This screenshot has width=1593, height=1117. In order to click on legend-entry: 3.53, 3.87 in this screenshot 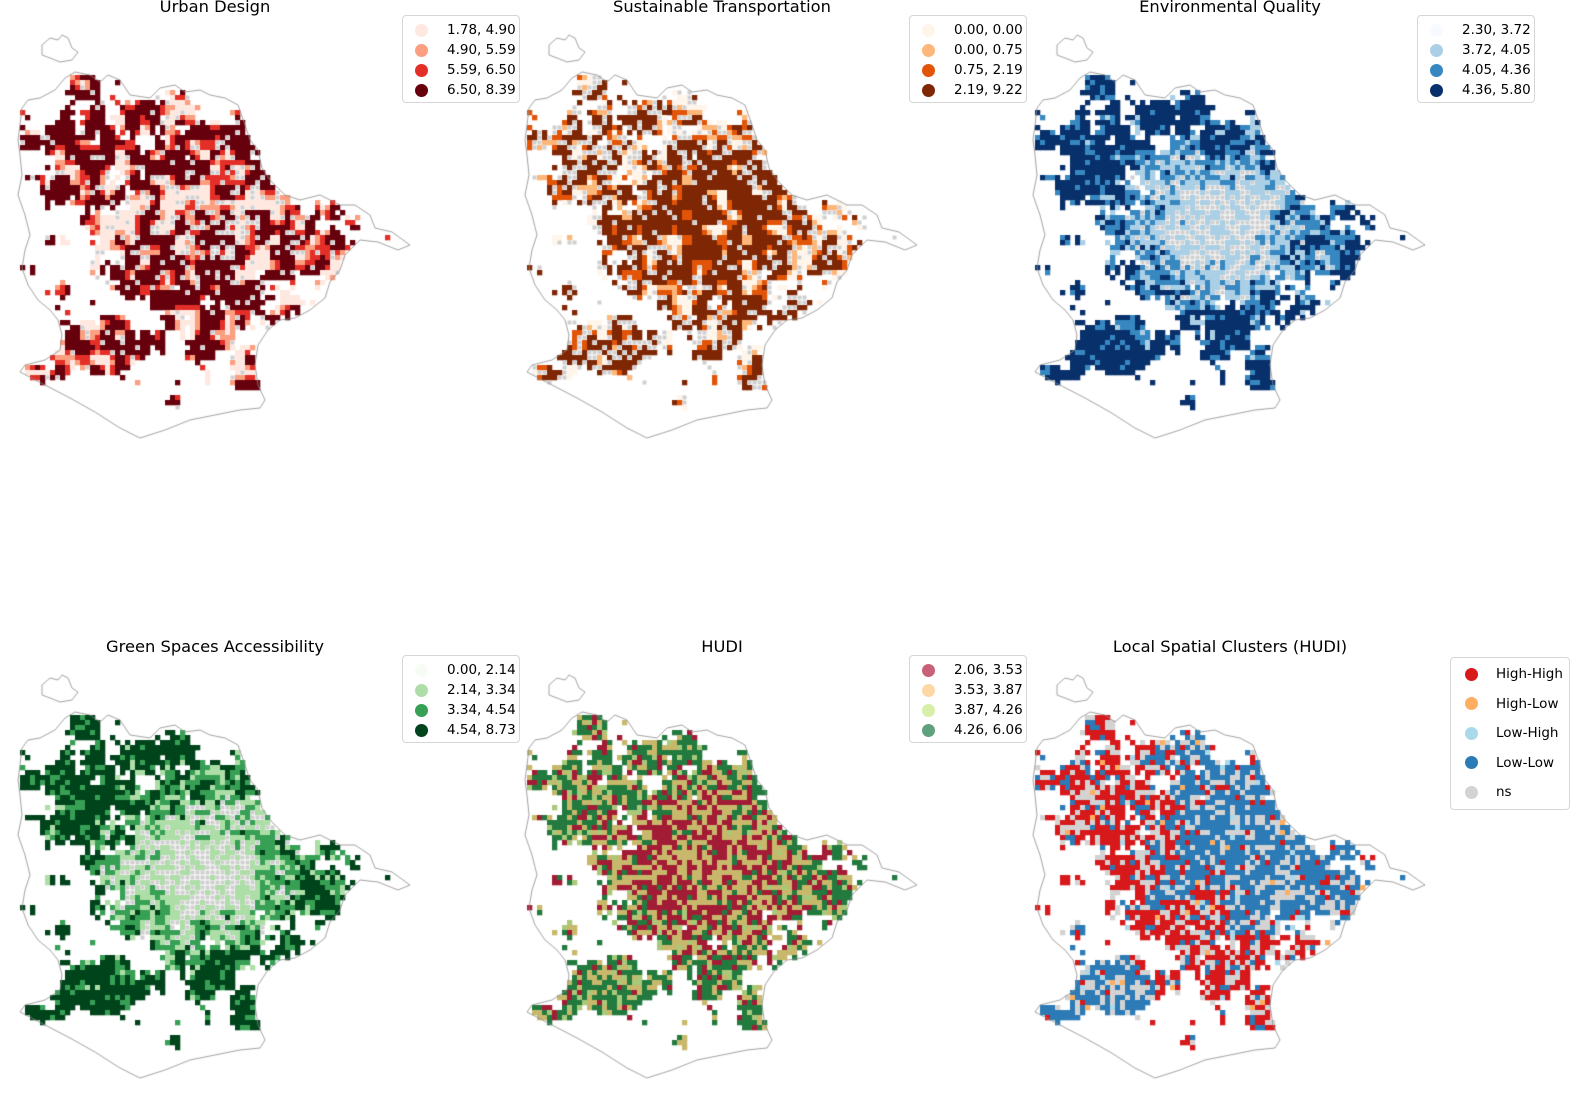, I will do `click(972, 690)`.